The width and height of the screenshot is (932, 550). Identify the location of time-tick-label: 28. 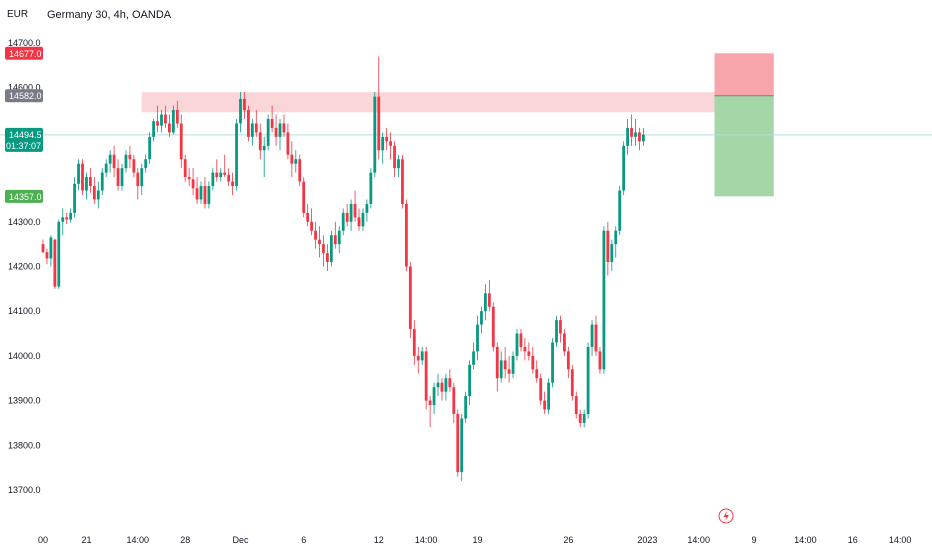
(185, 540).